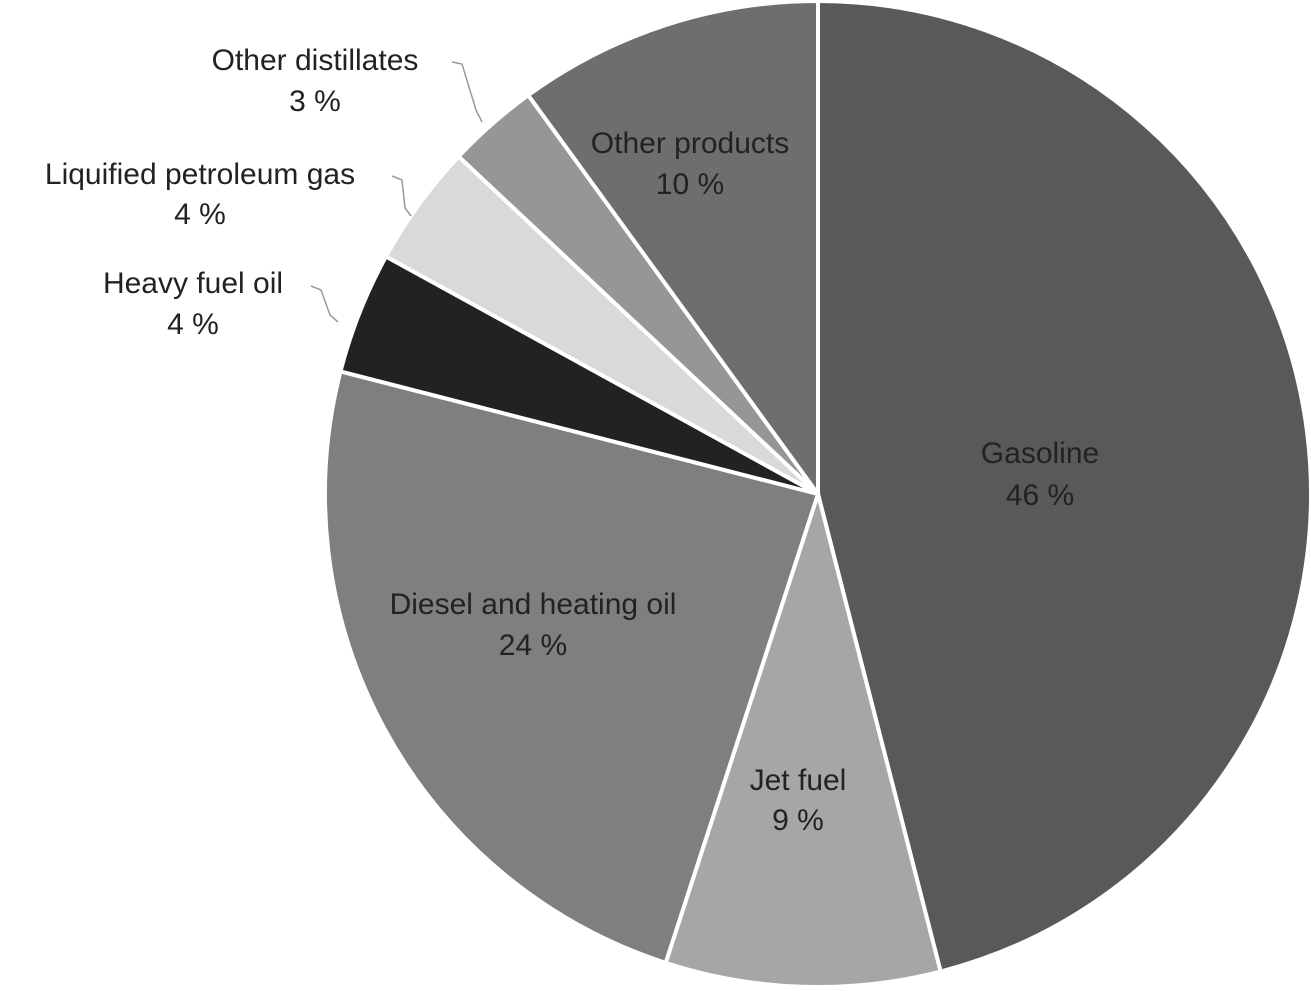  What do you see at coordinates (1040, 495) in the screenshot?
I see `slice-value-gasoline: 46 %` at bounding box center [1040, 495].